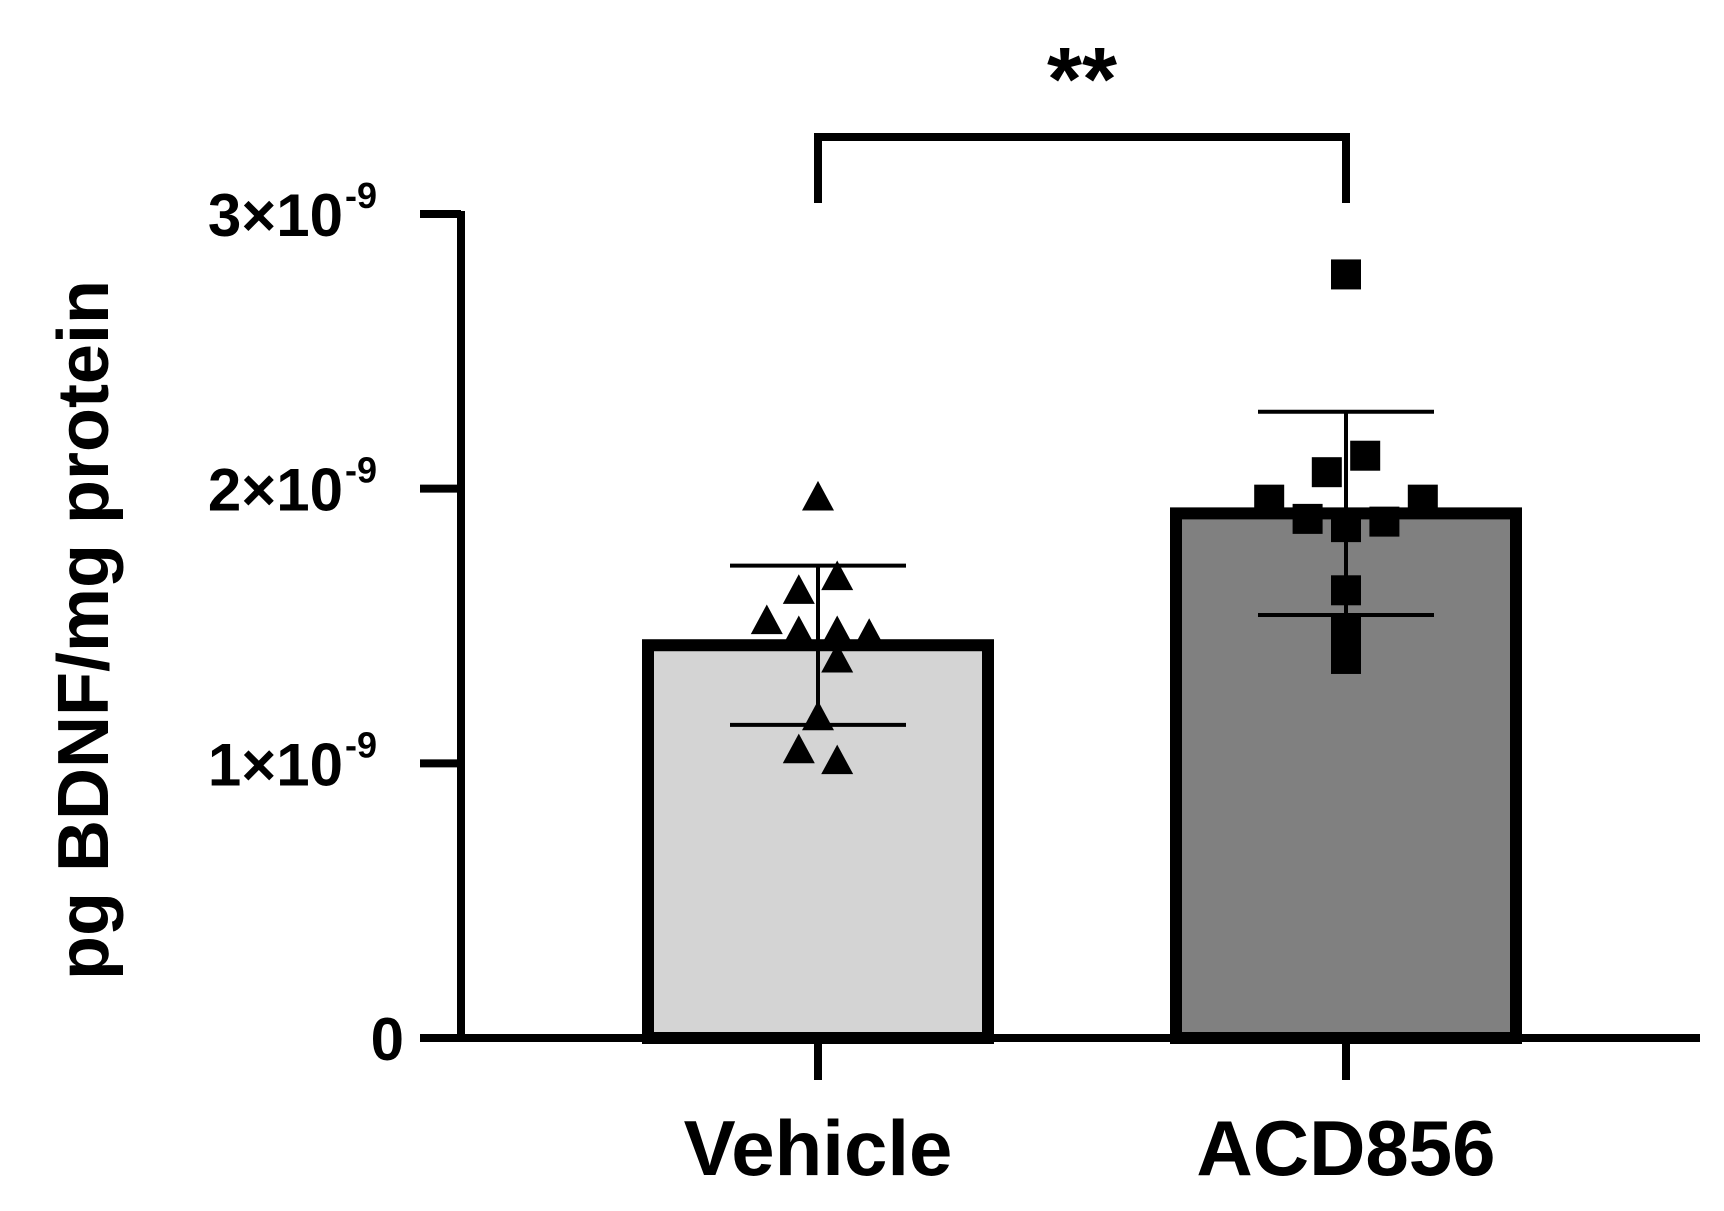 The image size is (1724, 1211). I want to click on y-axis-title: pg BDNF/mg protein, so click(84, 630).